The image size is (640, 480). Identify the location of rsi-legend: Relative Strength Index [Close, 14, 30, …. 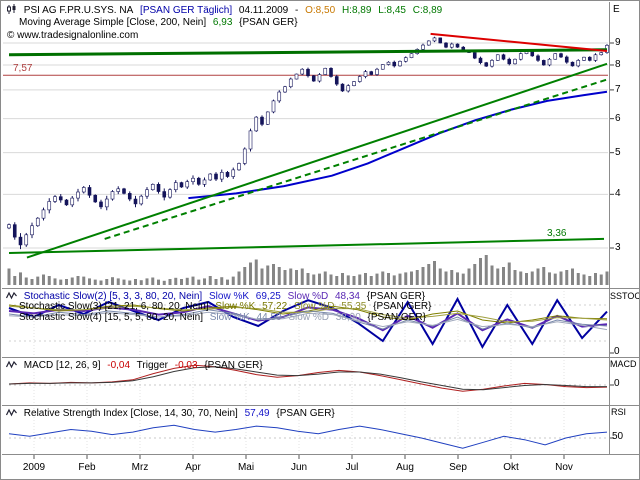
(172, 414).